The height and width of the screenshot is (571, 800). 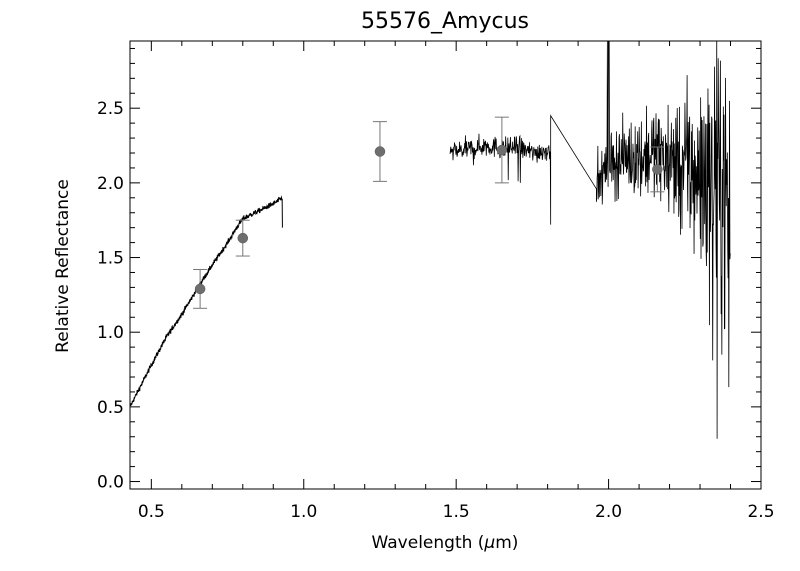 What do you see at coordinates (760, 512) in the screenshot?
I see `x-tick-label: 2.5` at bounding box center [760, 512].